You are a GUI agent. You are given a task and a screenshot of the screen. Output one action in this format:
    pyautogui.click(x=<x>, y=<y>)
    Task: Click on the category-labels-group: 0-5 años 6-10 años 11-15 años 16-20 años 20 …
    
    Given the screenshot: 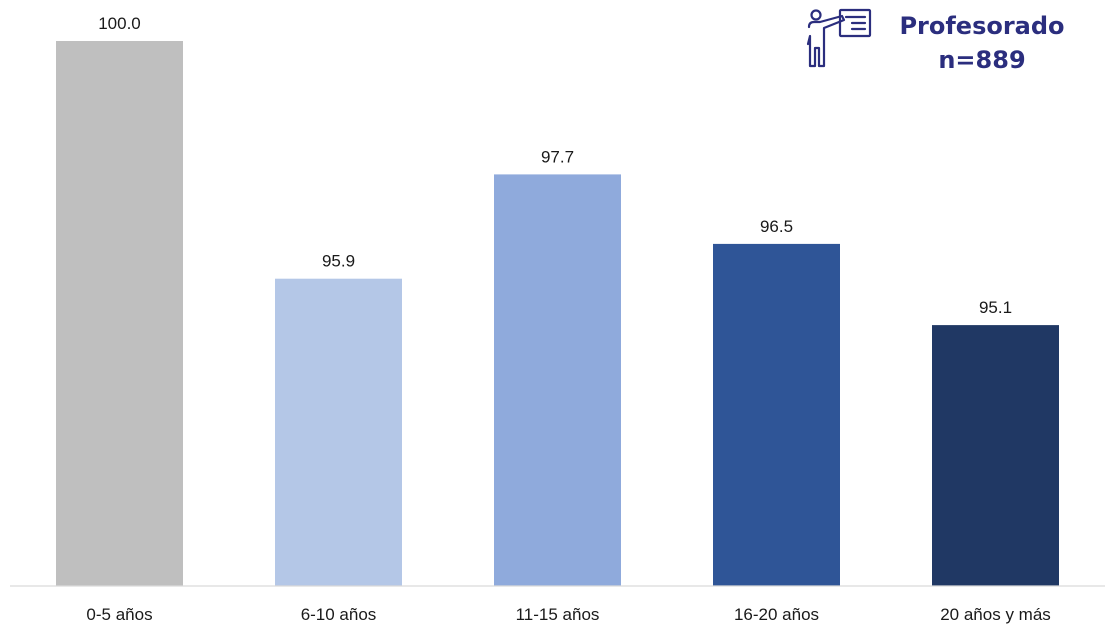 What is the action you would take?
    pyautogui.click(x=568, y=614)
    